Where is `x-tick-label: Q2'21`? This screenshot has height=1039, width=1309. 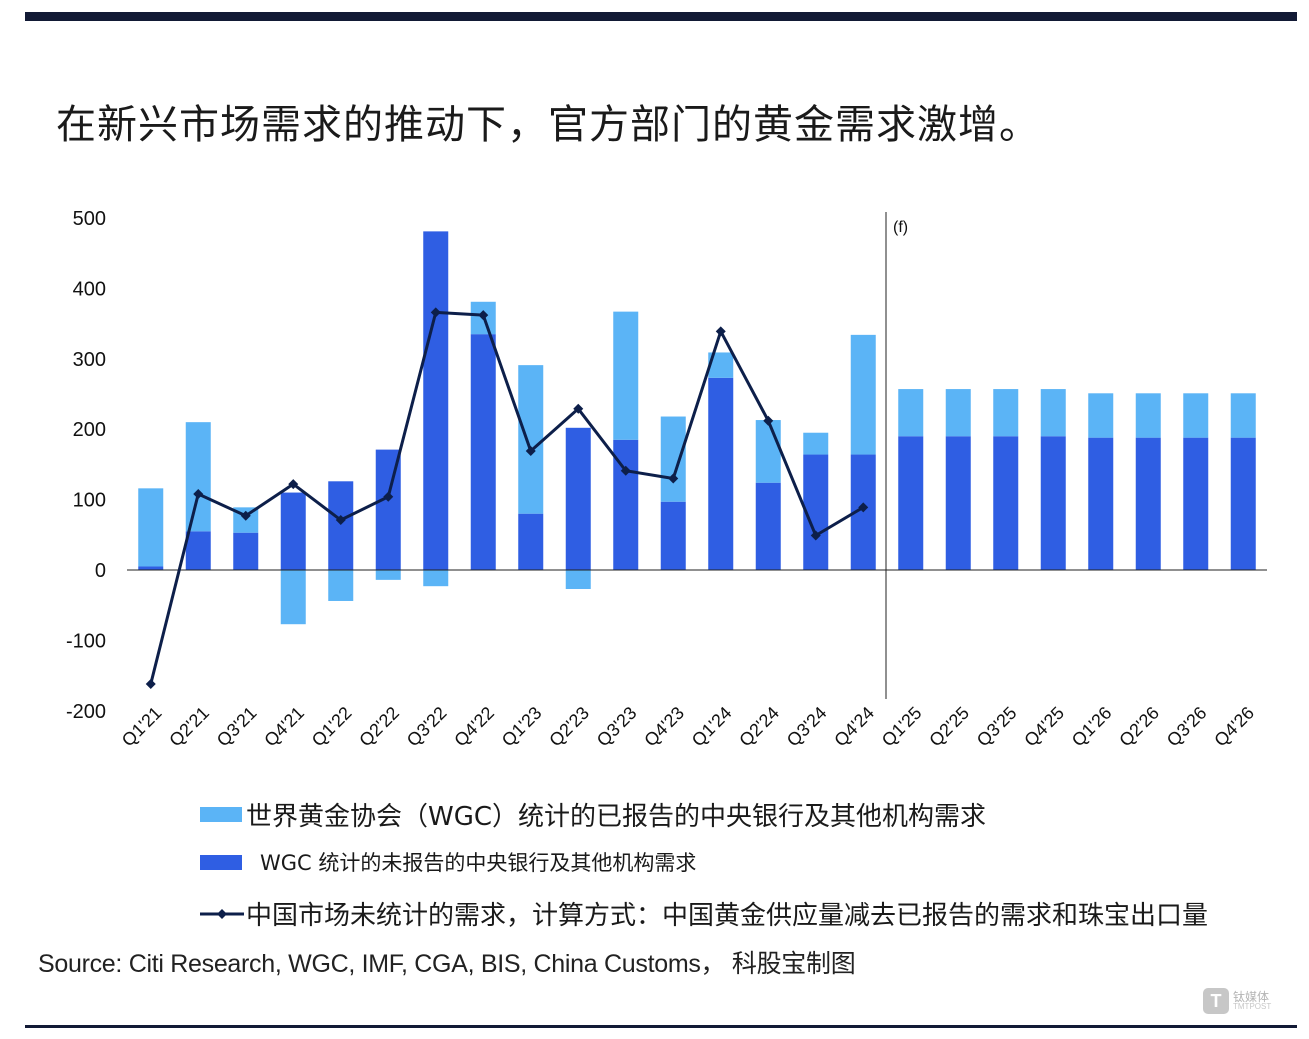 x-tick-label: Q2'21 is located at coordinates (189, 727).